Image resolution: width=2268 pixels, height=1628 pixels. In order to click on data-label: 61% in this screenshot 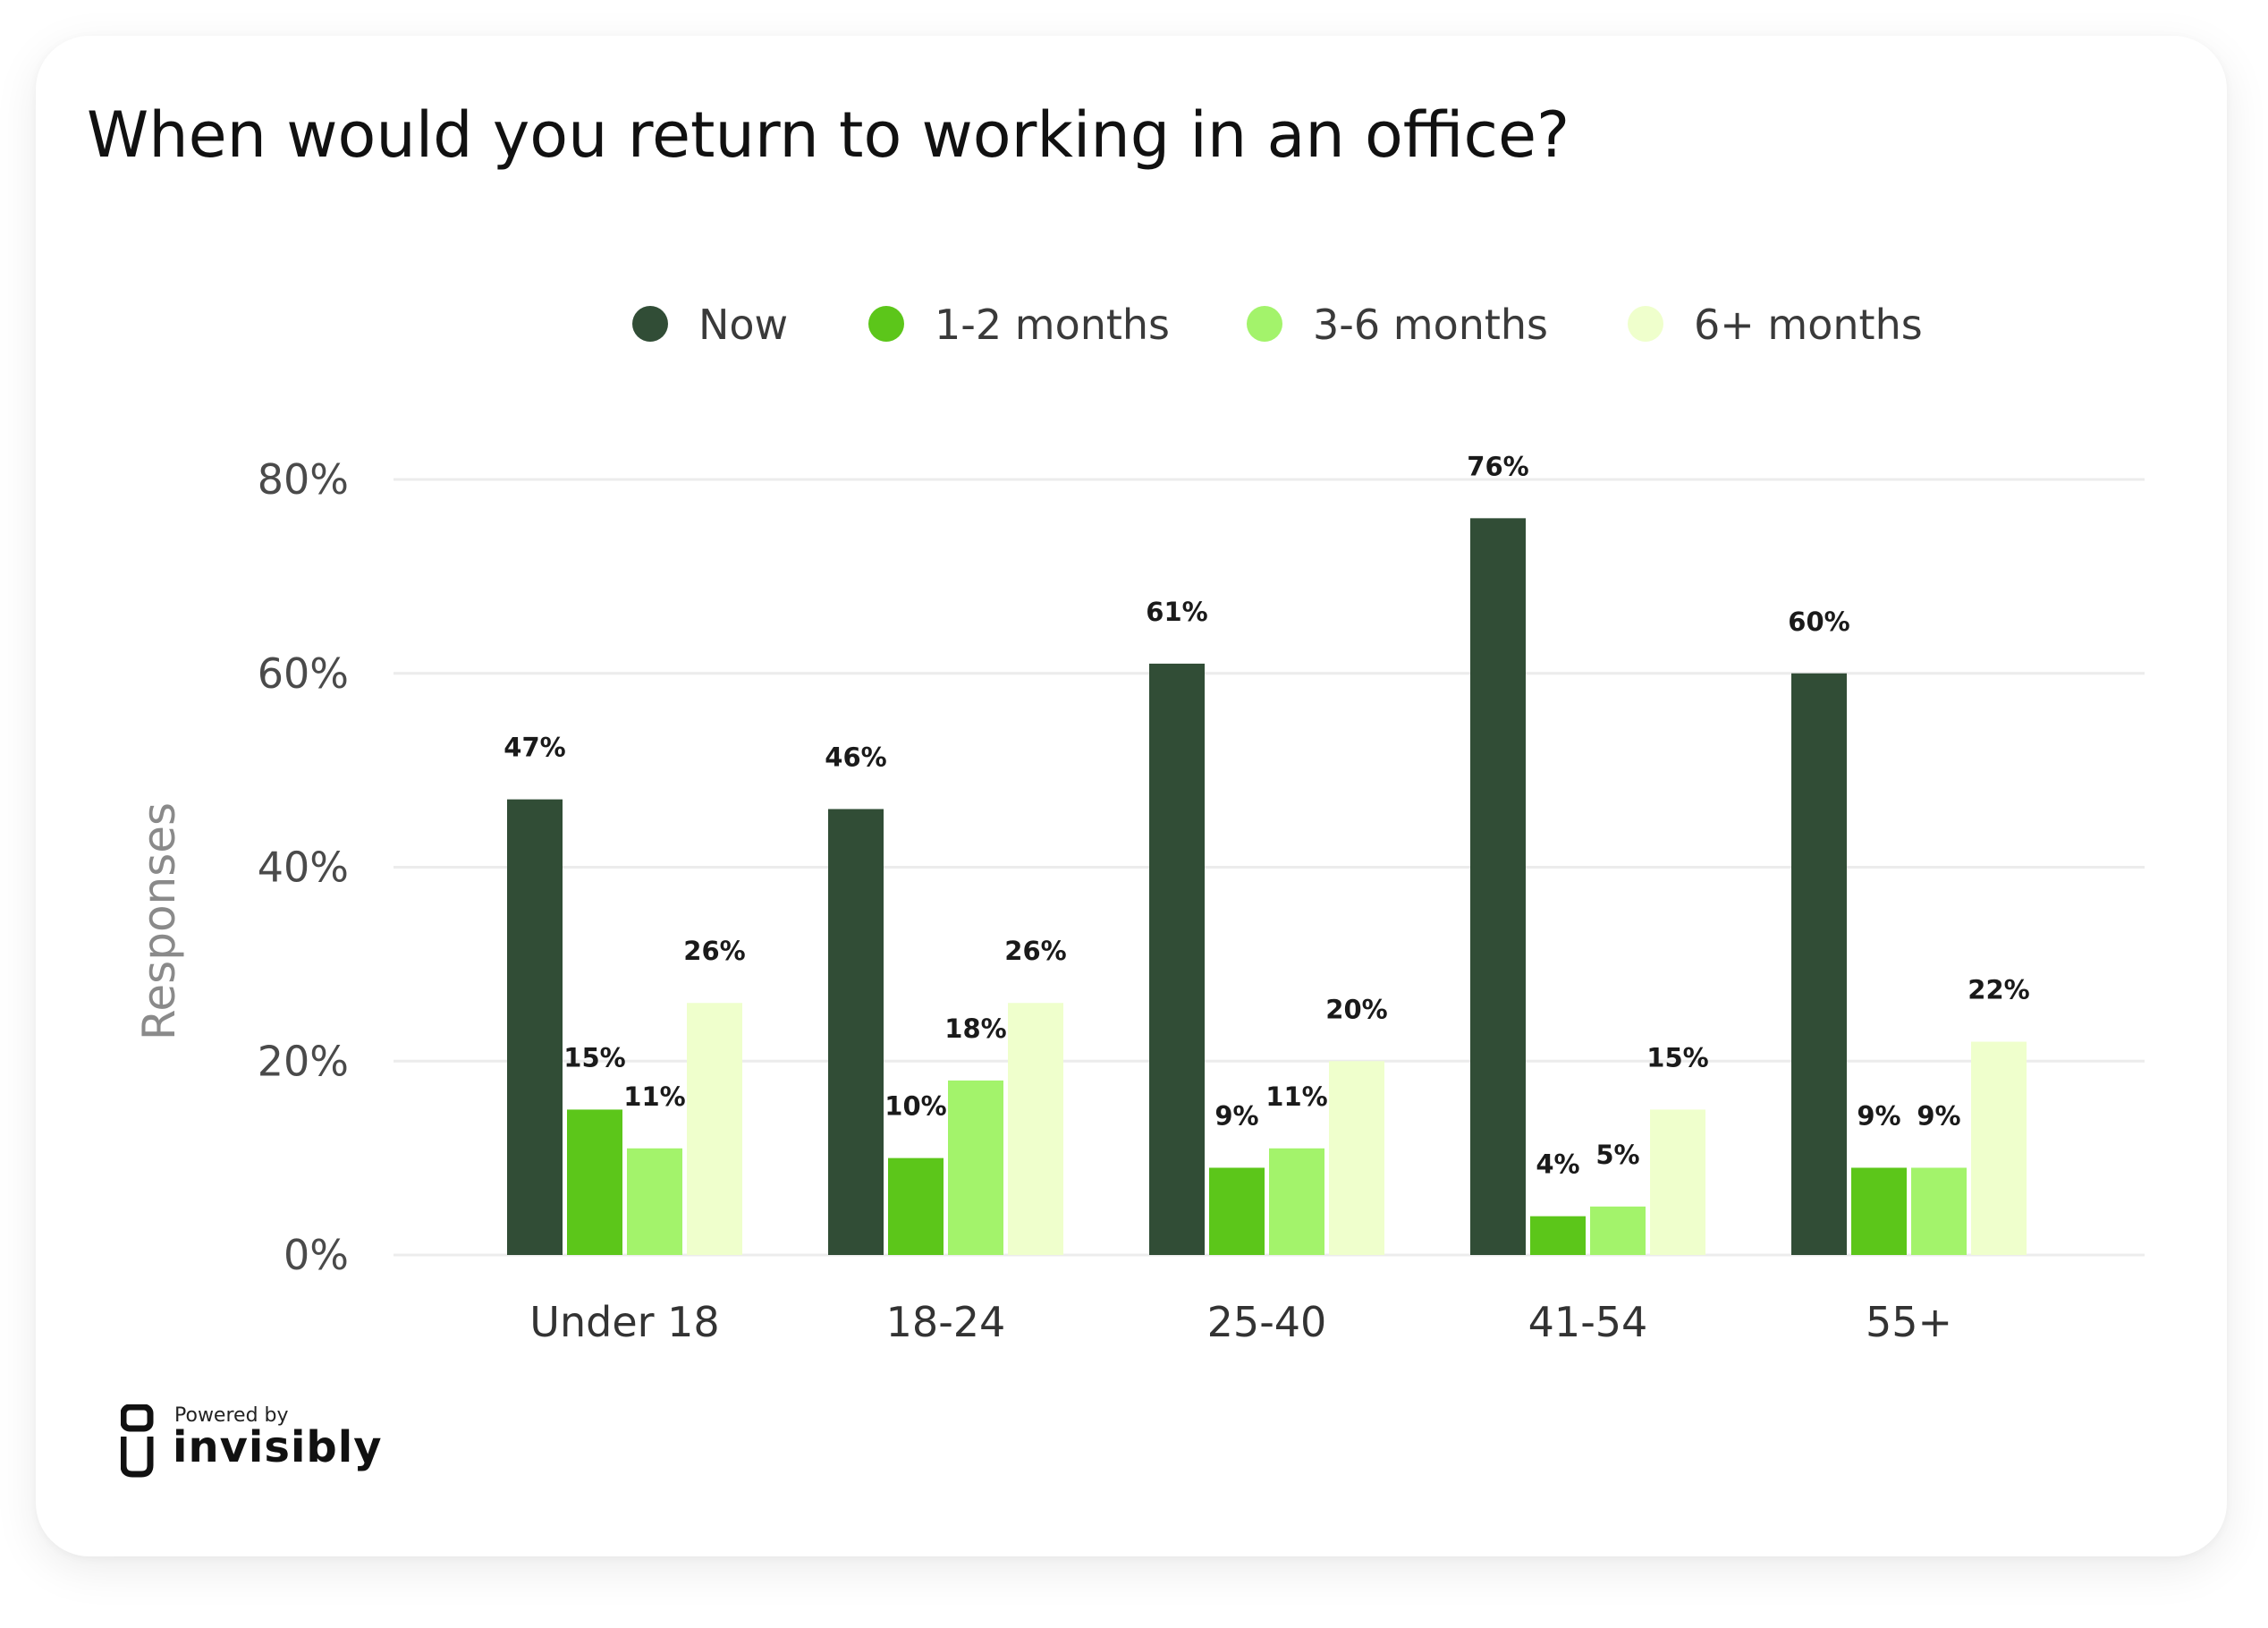, I will do `click(1176, 612)`.